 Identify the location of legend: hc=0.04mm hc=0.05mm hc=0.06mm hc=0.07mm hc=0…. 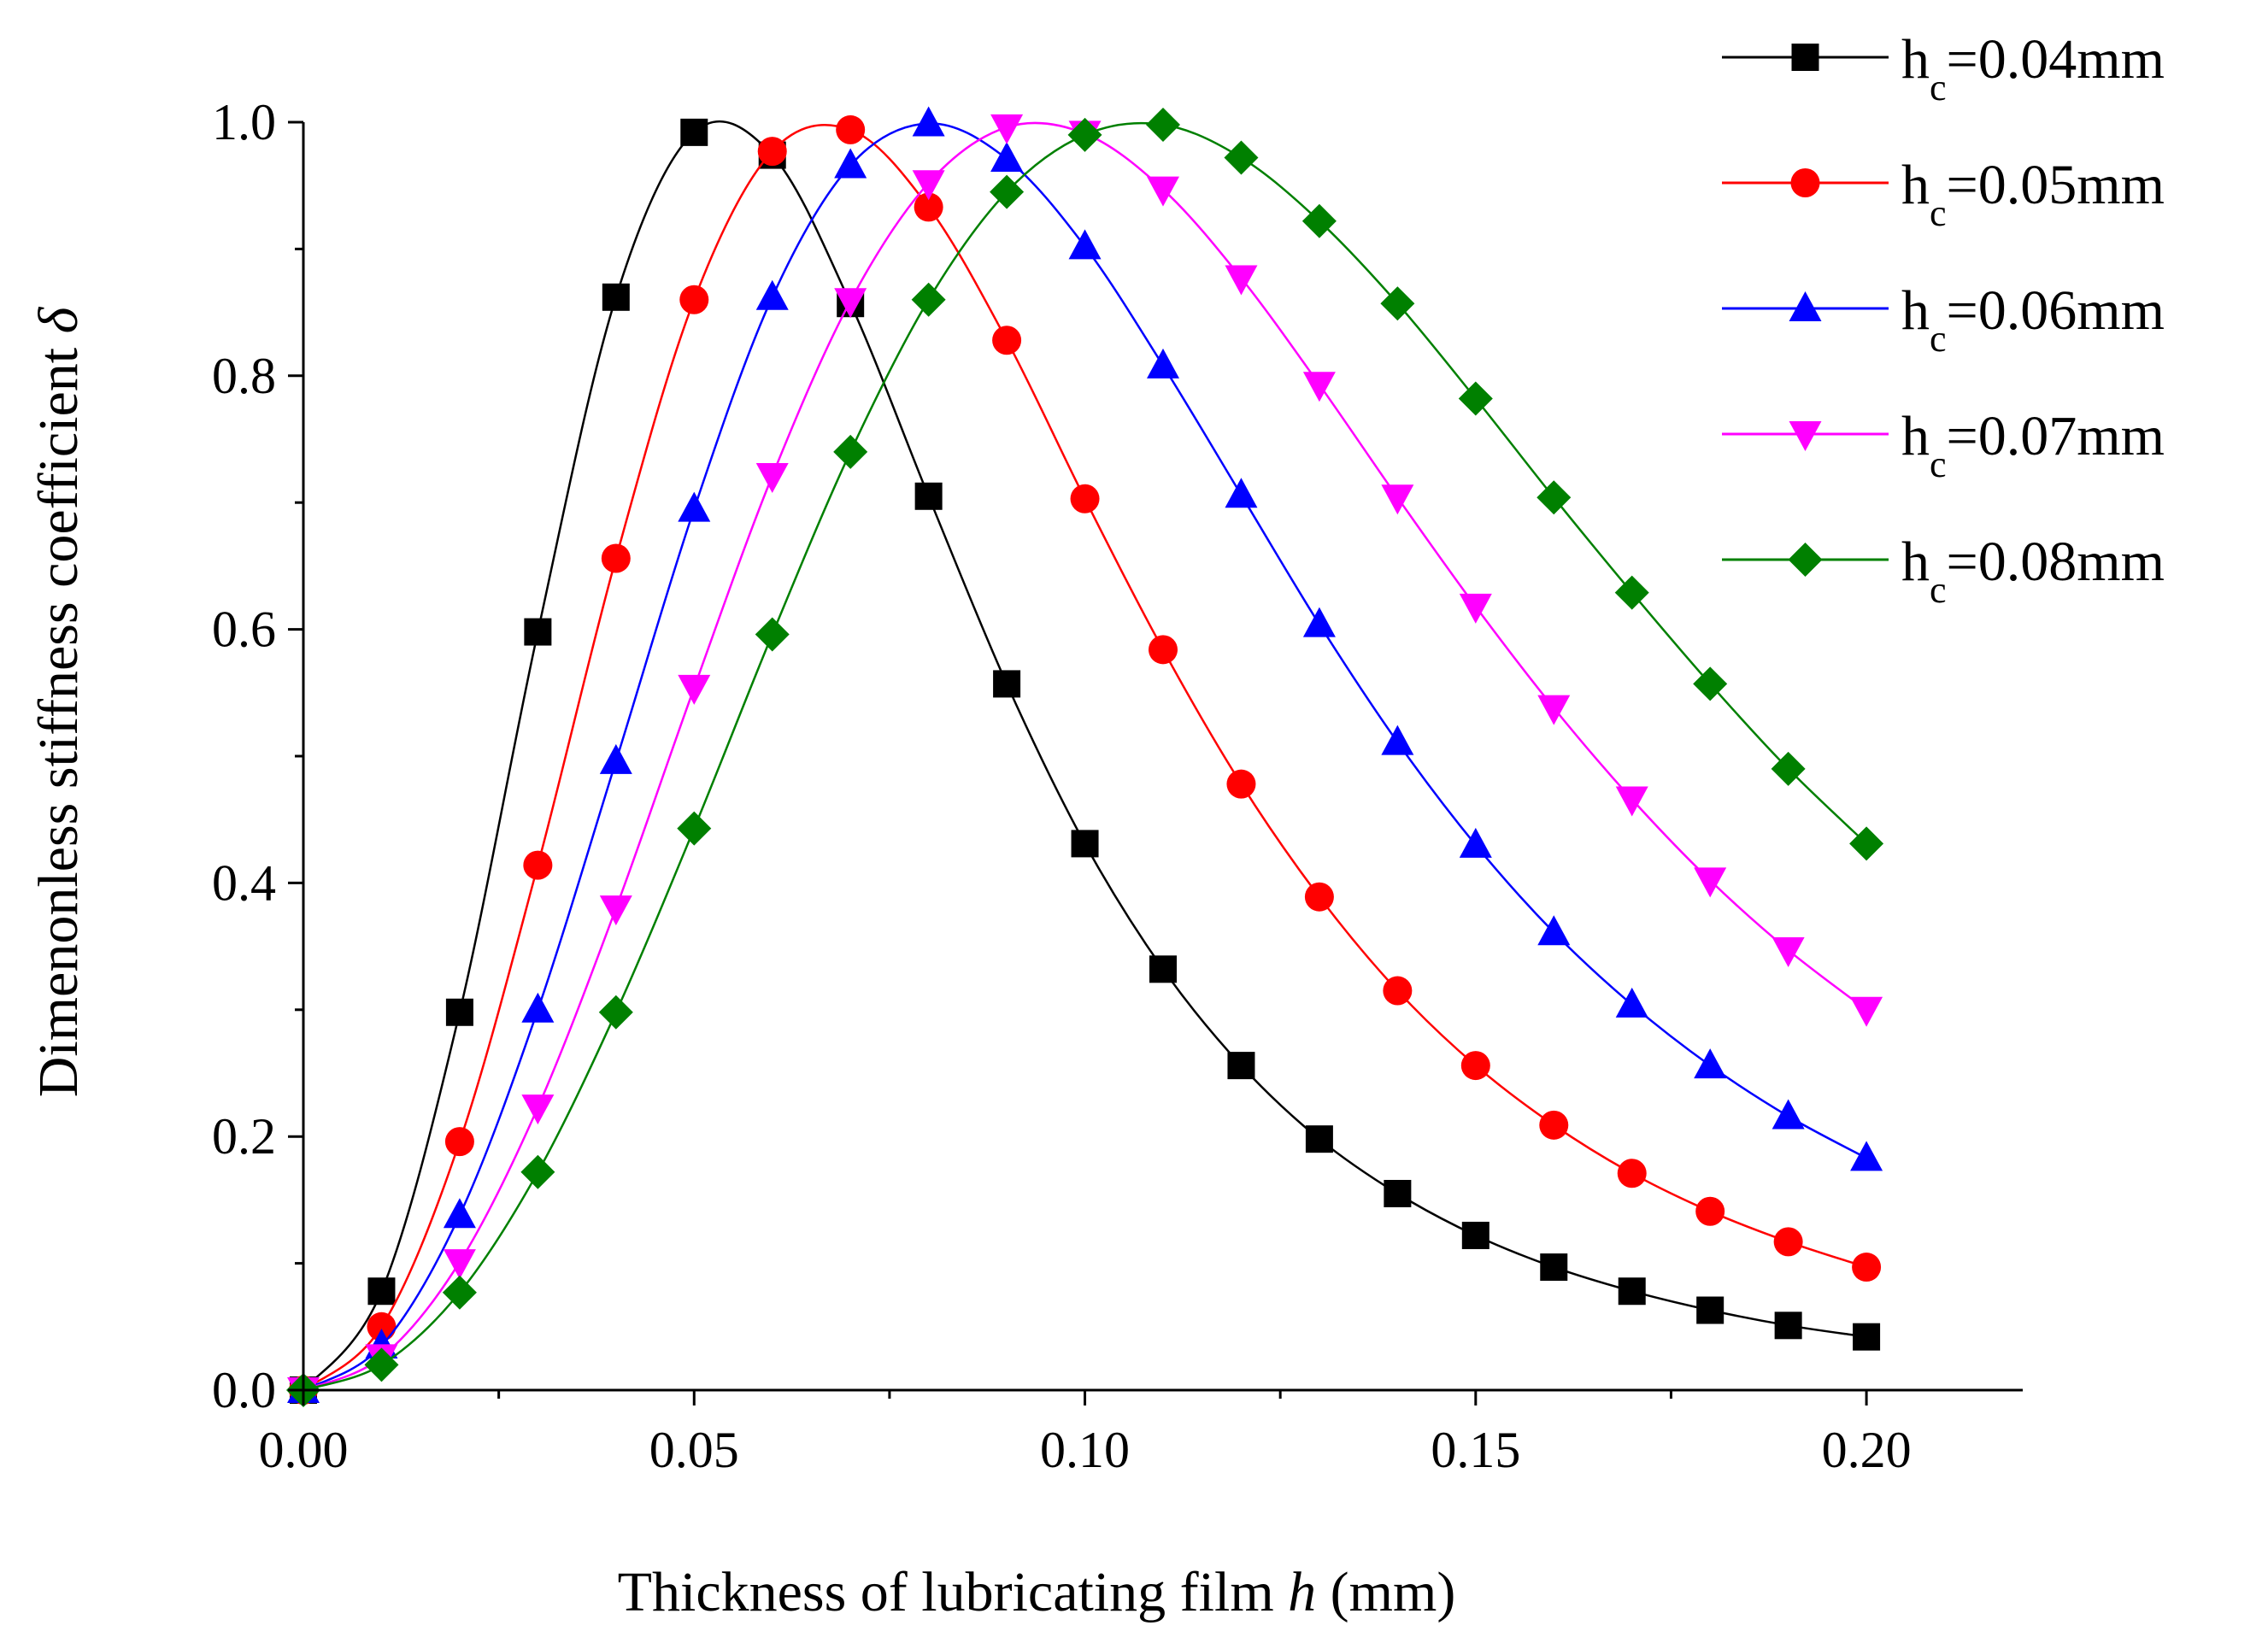
(1943, 319).